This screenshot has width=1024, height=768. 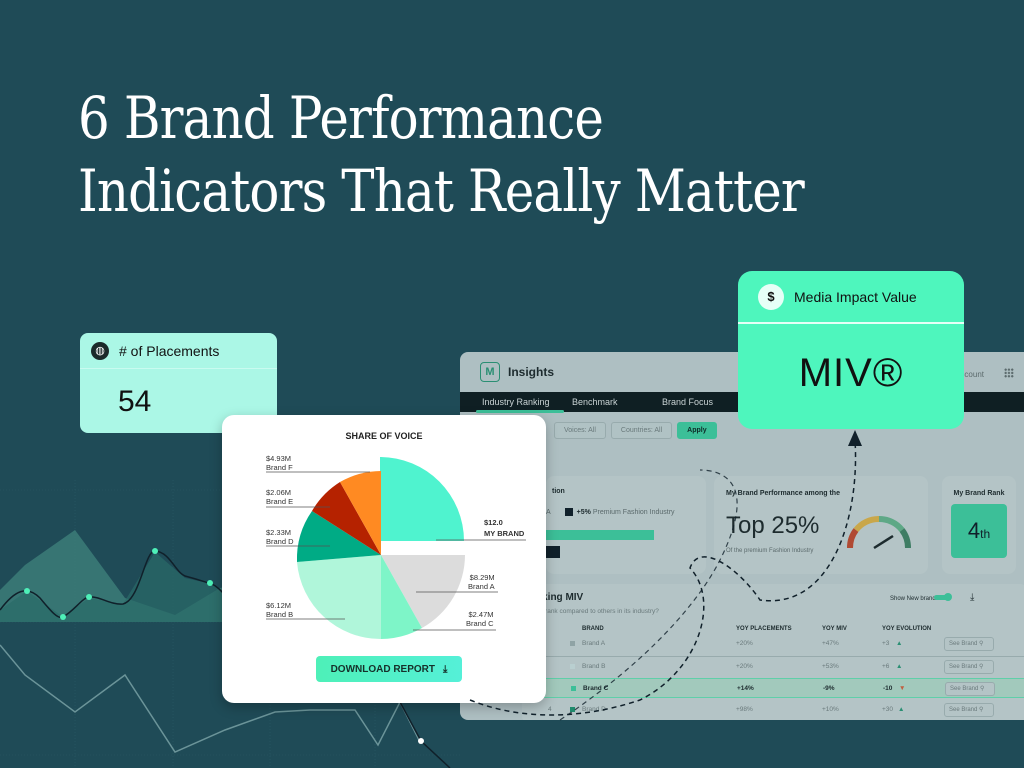 I want to click on legend-percent: +5%, so click(x=583, y=512).